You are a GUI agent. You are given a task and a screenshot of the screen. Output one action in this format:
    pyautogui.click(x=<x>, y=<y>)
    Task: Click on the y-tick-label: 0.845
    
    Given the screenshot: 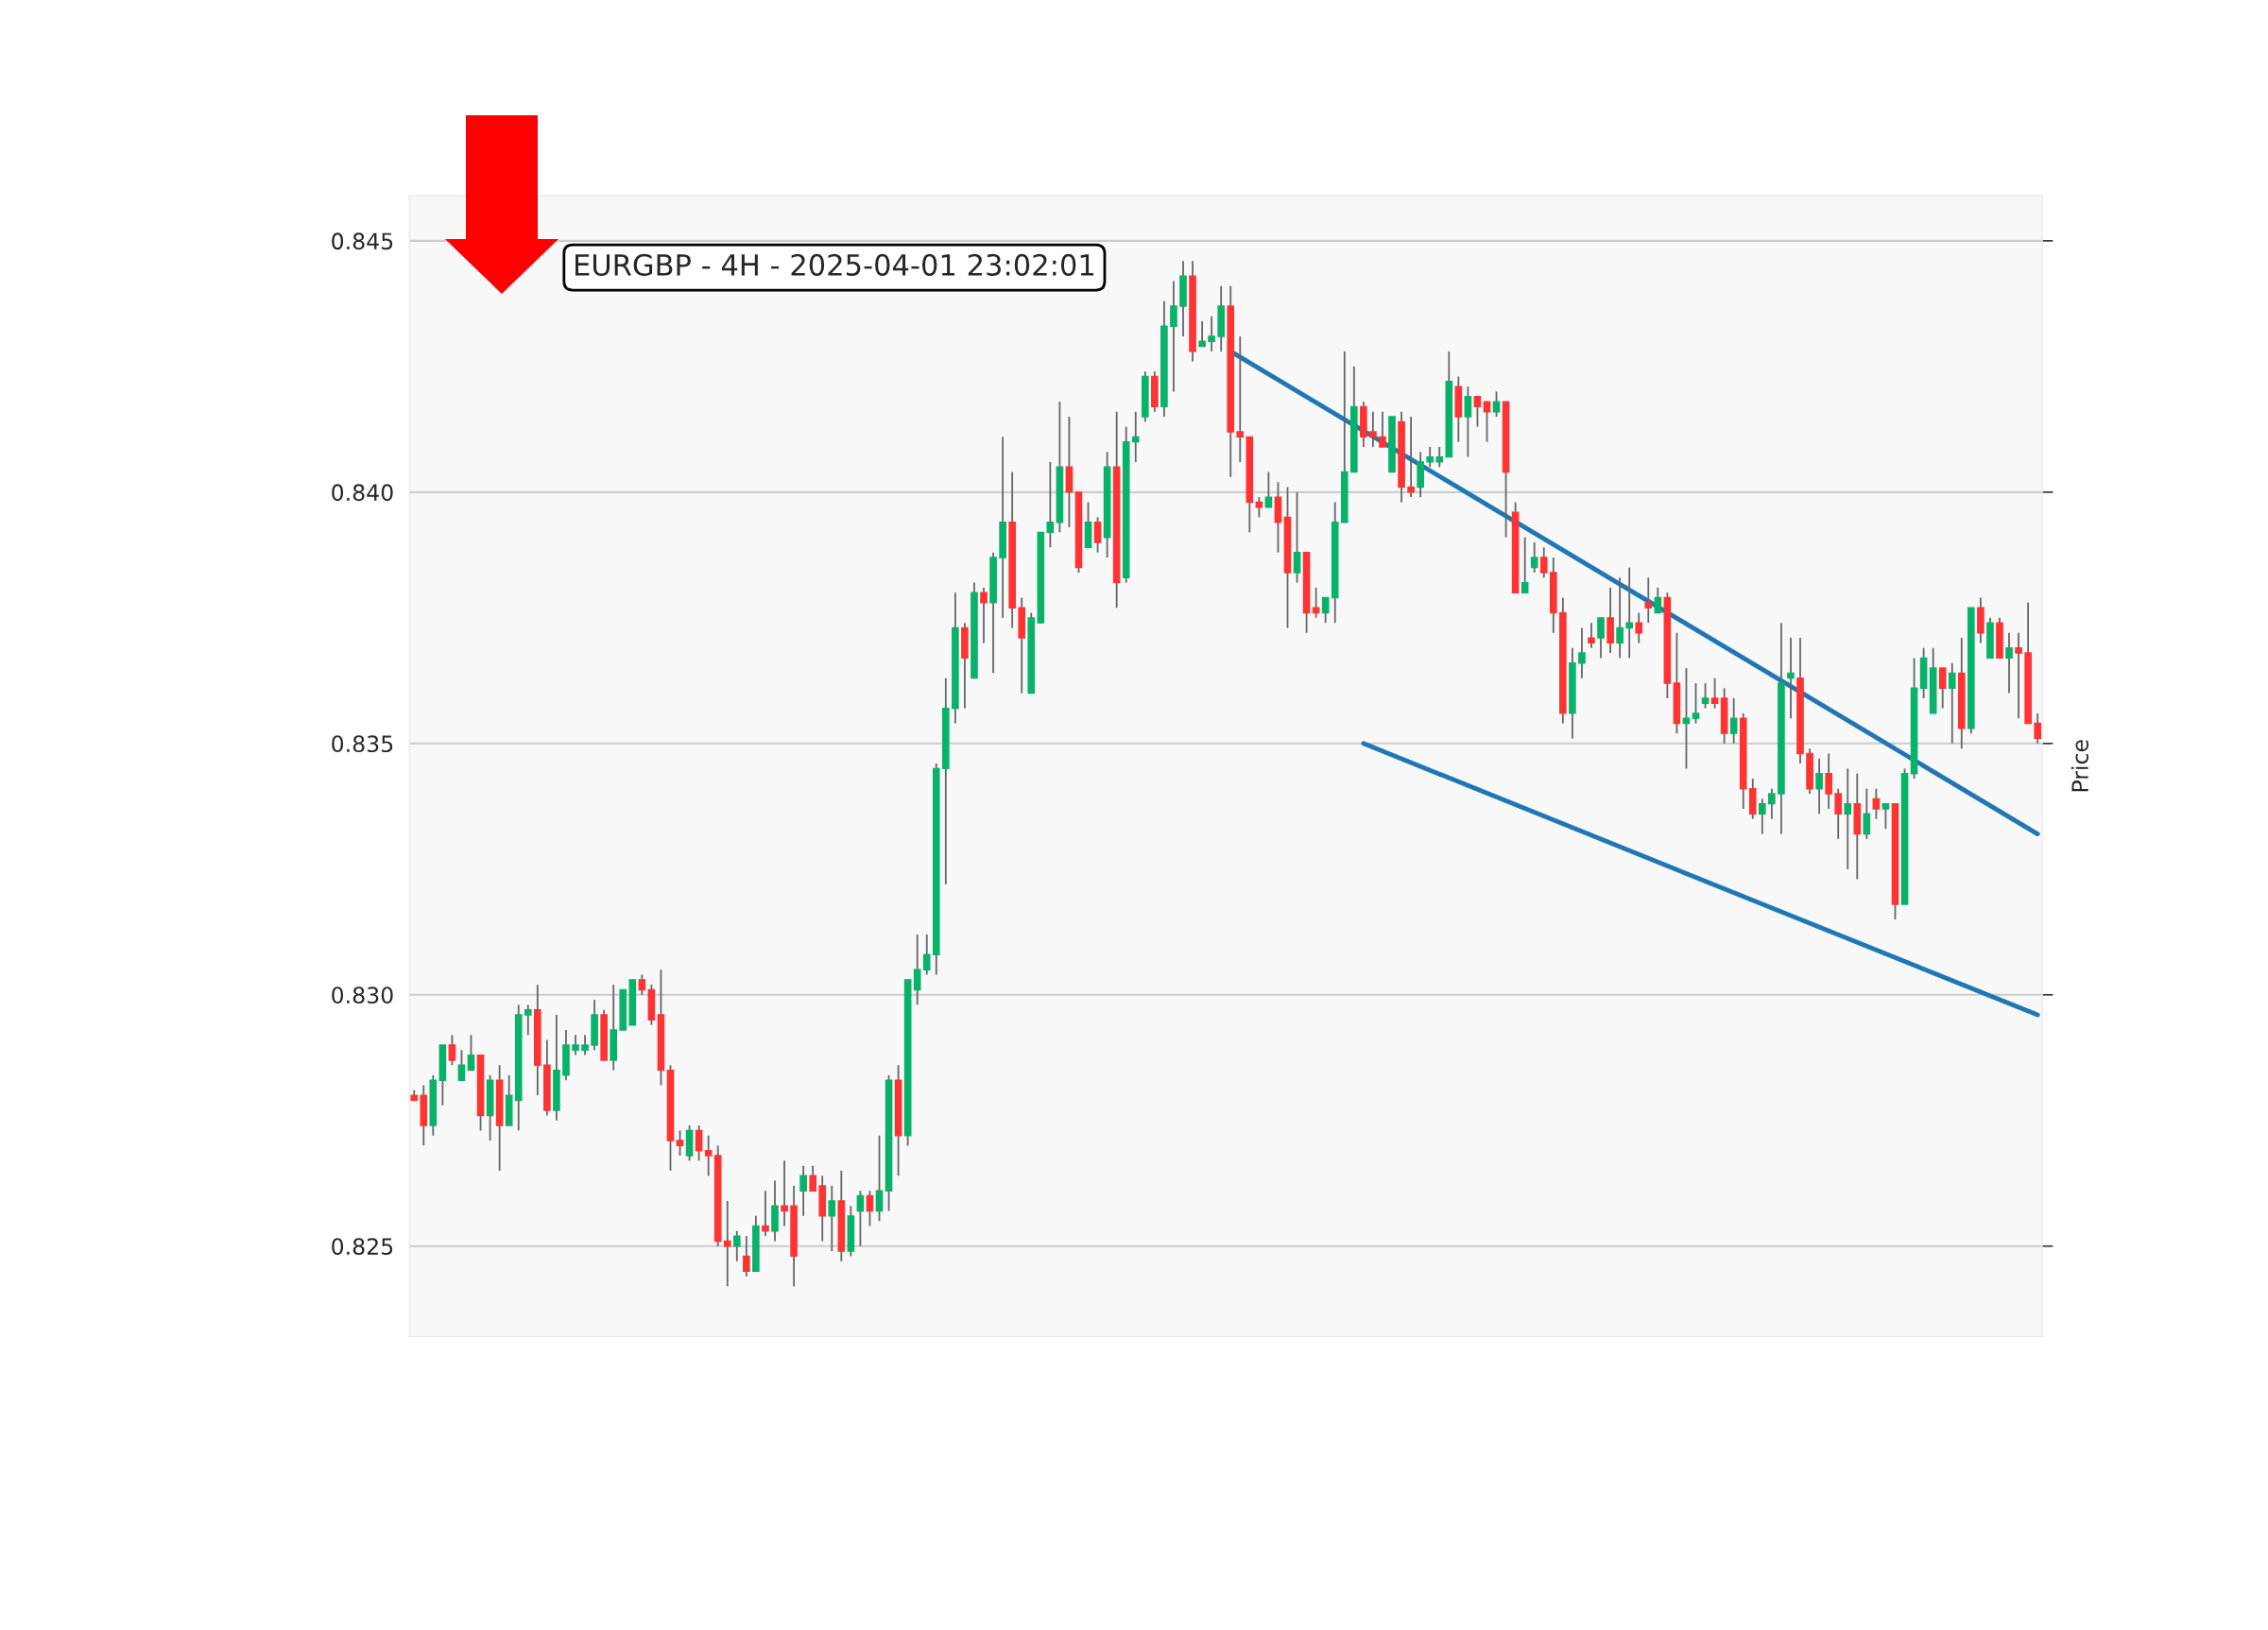 What is the action you would take?
    pyautogui.click(x=362, y=241)
    